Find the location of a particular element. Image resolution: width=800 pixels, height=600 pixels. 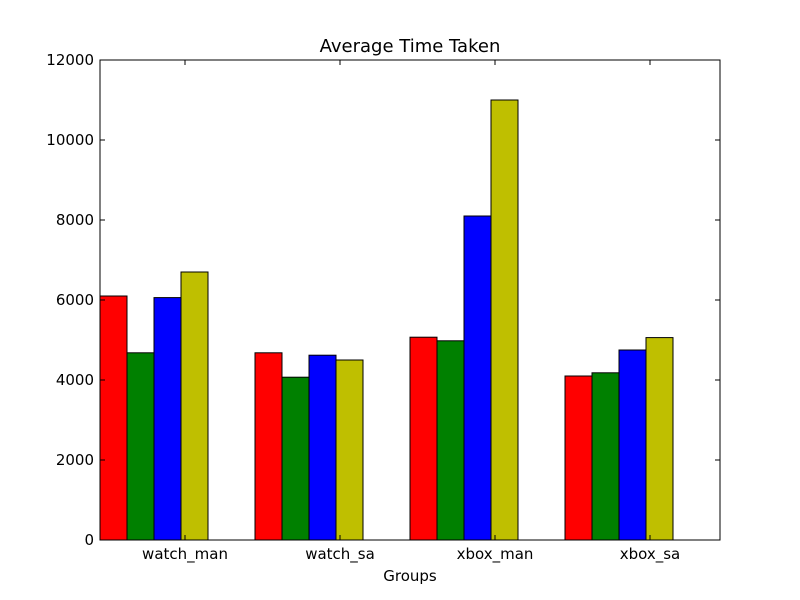

y-tick-label: 10000 is located at coordinates (70, 140).